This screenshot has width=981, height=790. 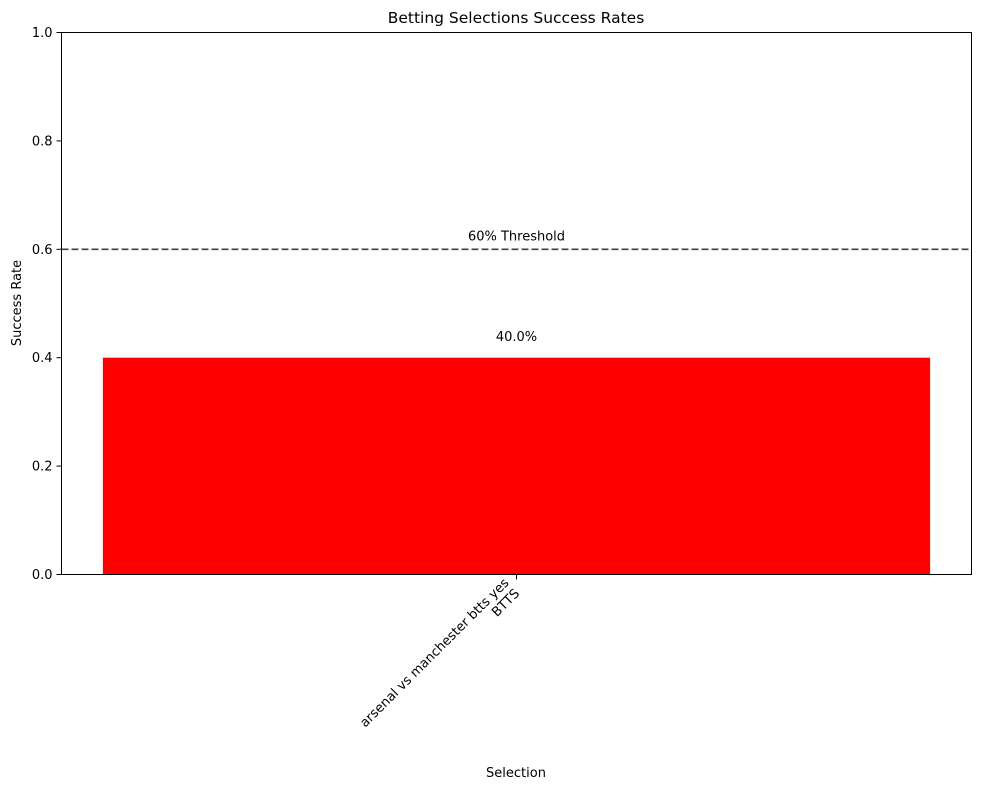 I want to click on bar-value-label: 40.0%, so click(x=516, y=337).